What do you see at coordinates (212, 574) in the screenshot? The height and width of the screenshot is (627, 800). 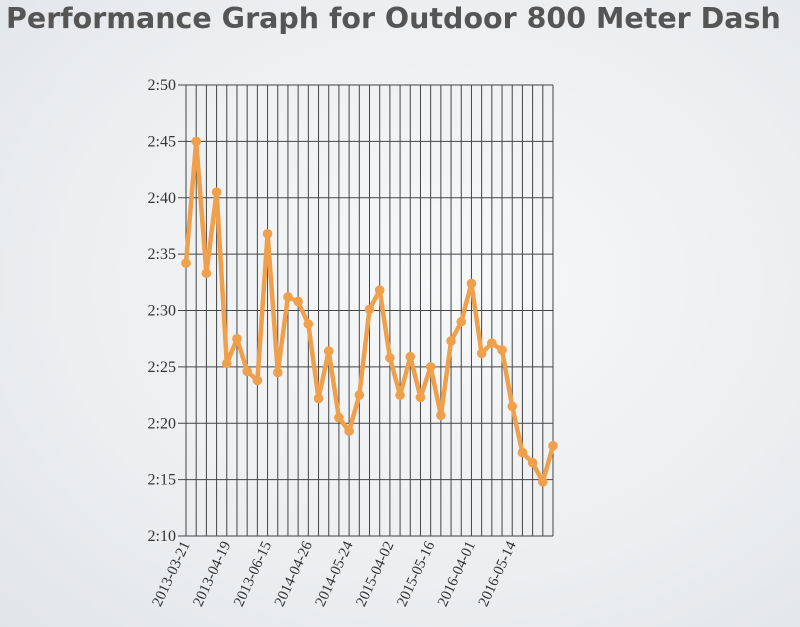 I see `x-tick-label: 2013-04-19` at bounding box center [212, 574].